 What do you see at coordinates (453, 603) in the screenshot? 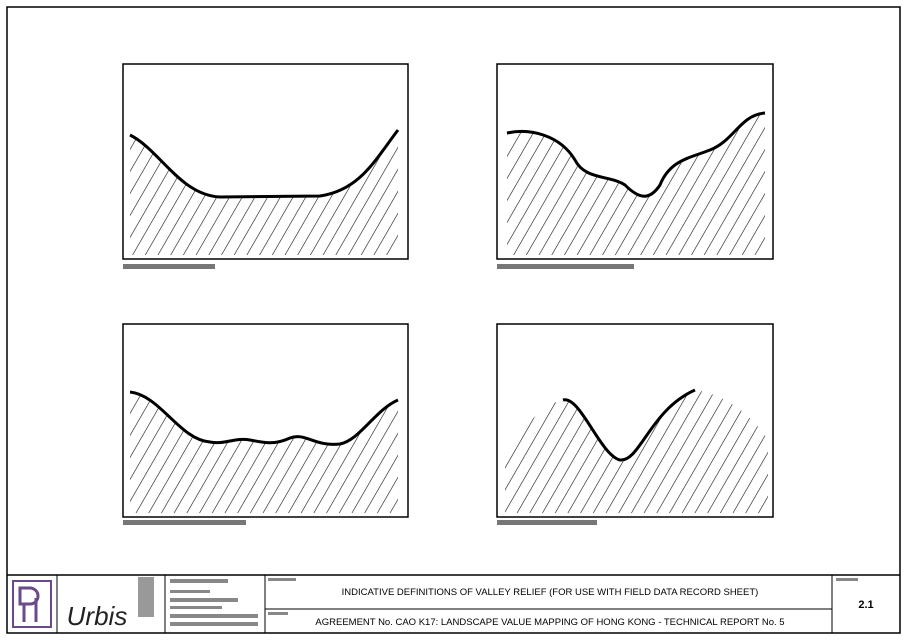
I see `title-block` at bounding box center [453, 603].